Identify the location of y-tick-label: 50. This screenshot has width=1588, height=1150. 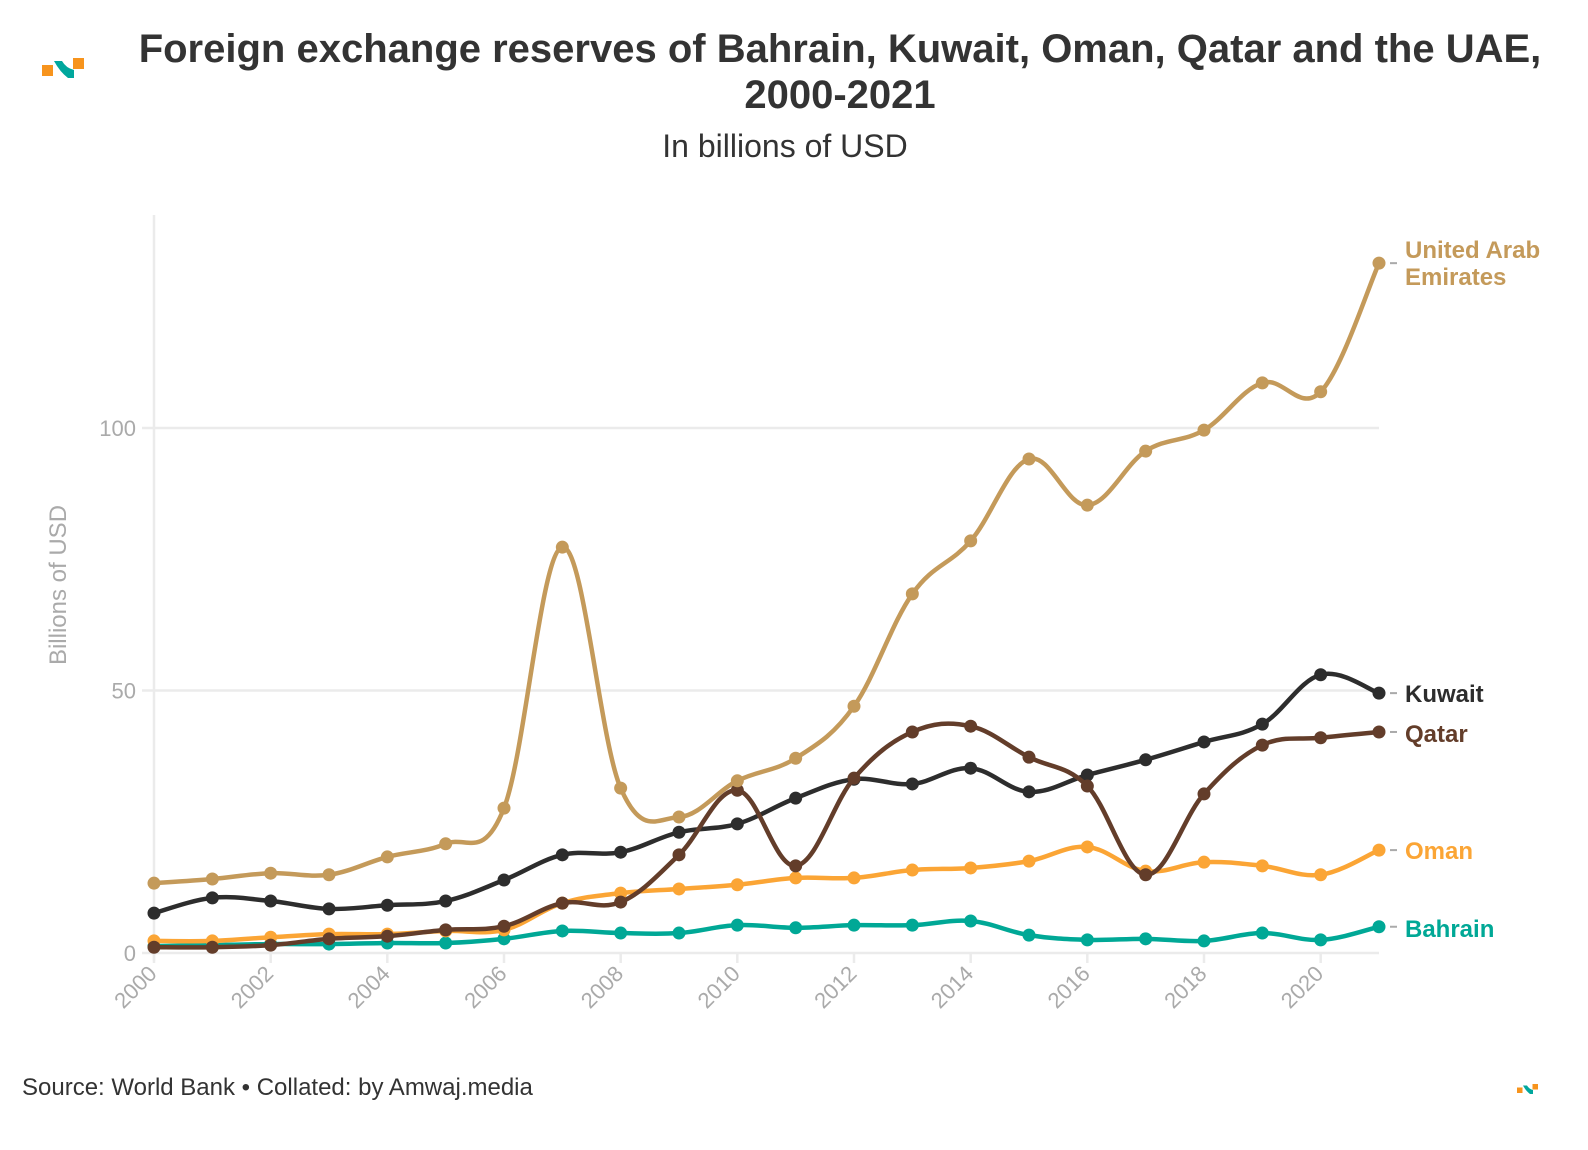
(124, 691).